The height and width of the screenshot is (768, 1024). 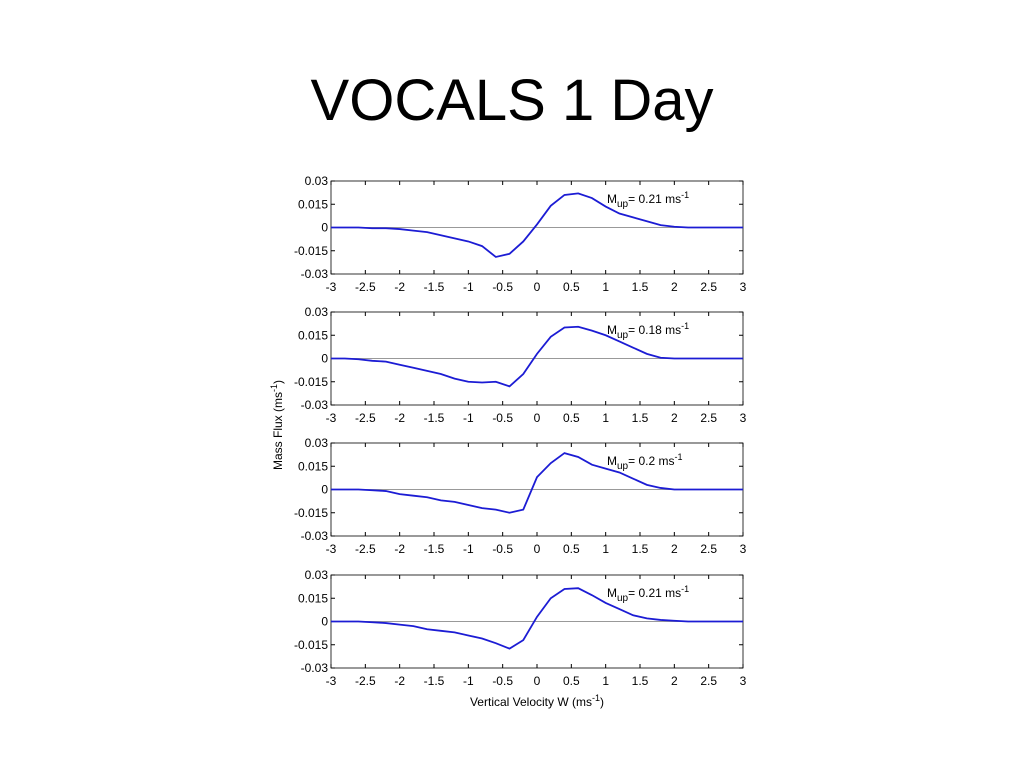 I want to click on y-axis-label: Mass Flux (ms-1), so click(x=277, y=425).